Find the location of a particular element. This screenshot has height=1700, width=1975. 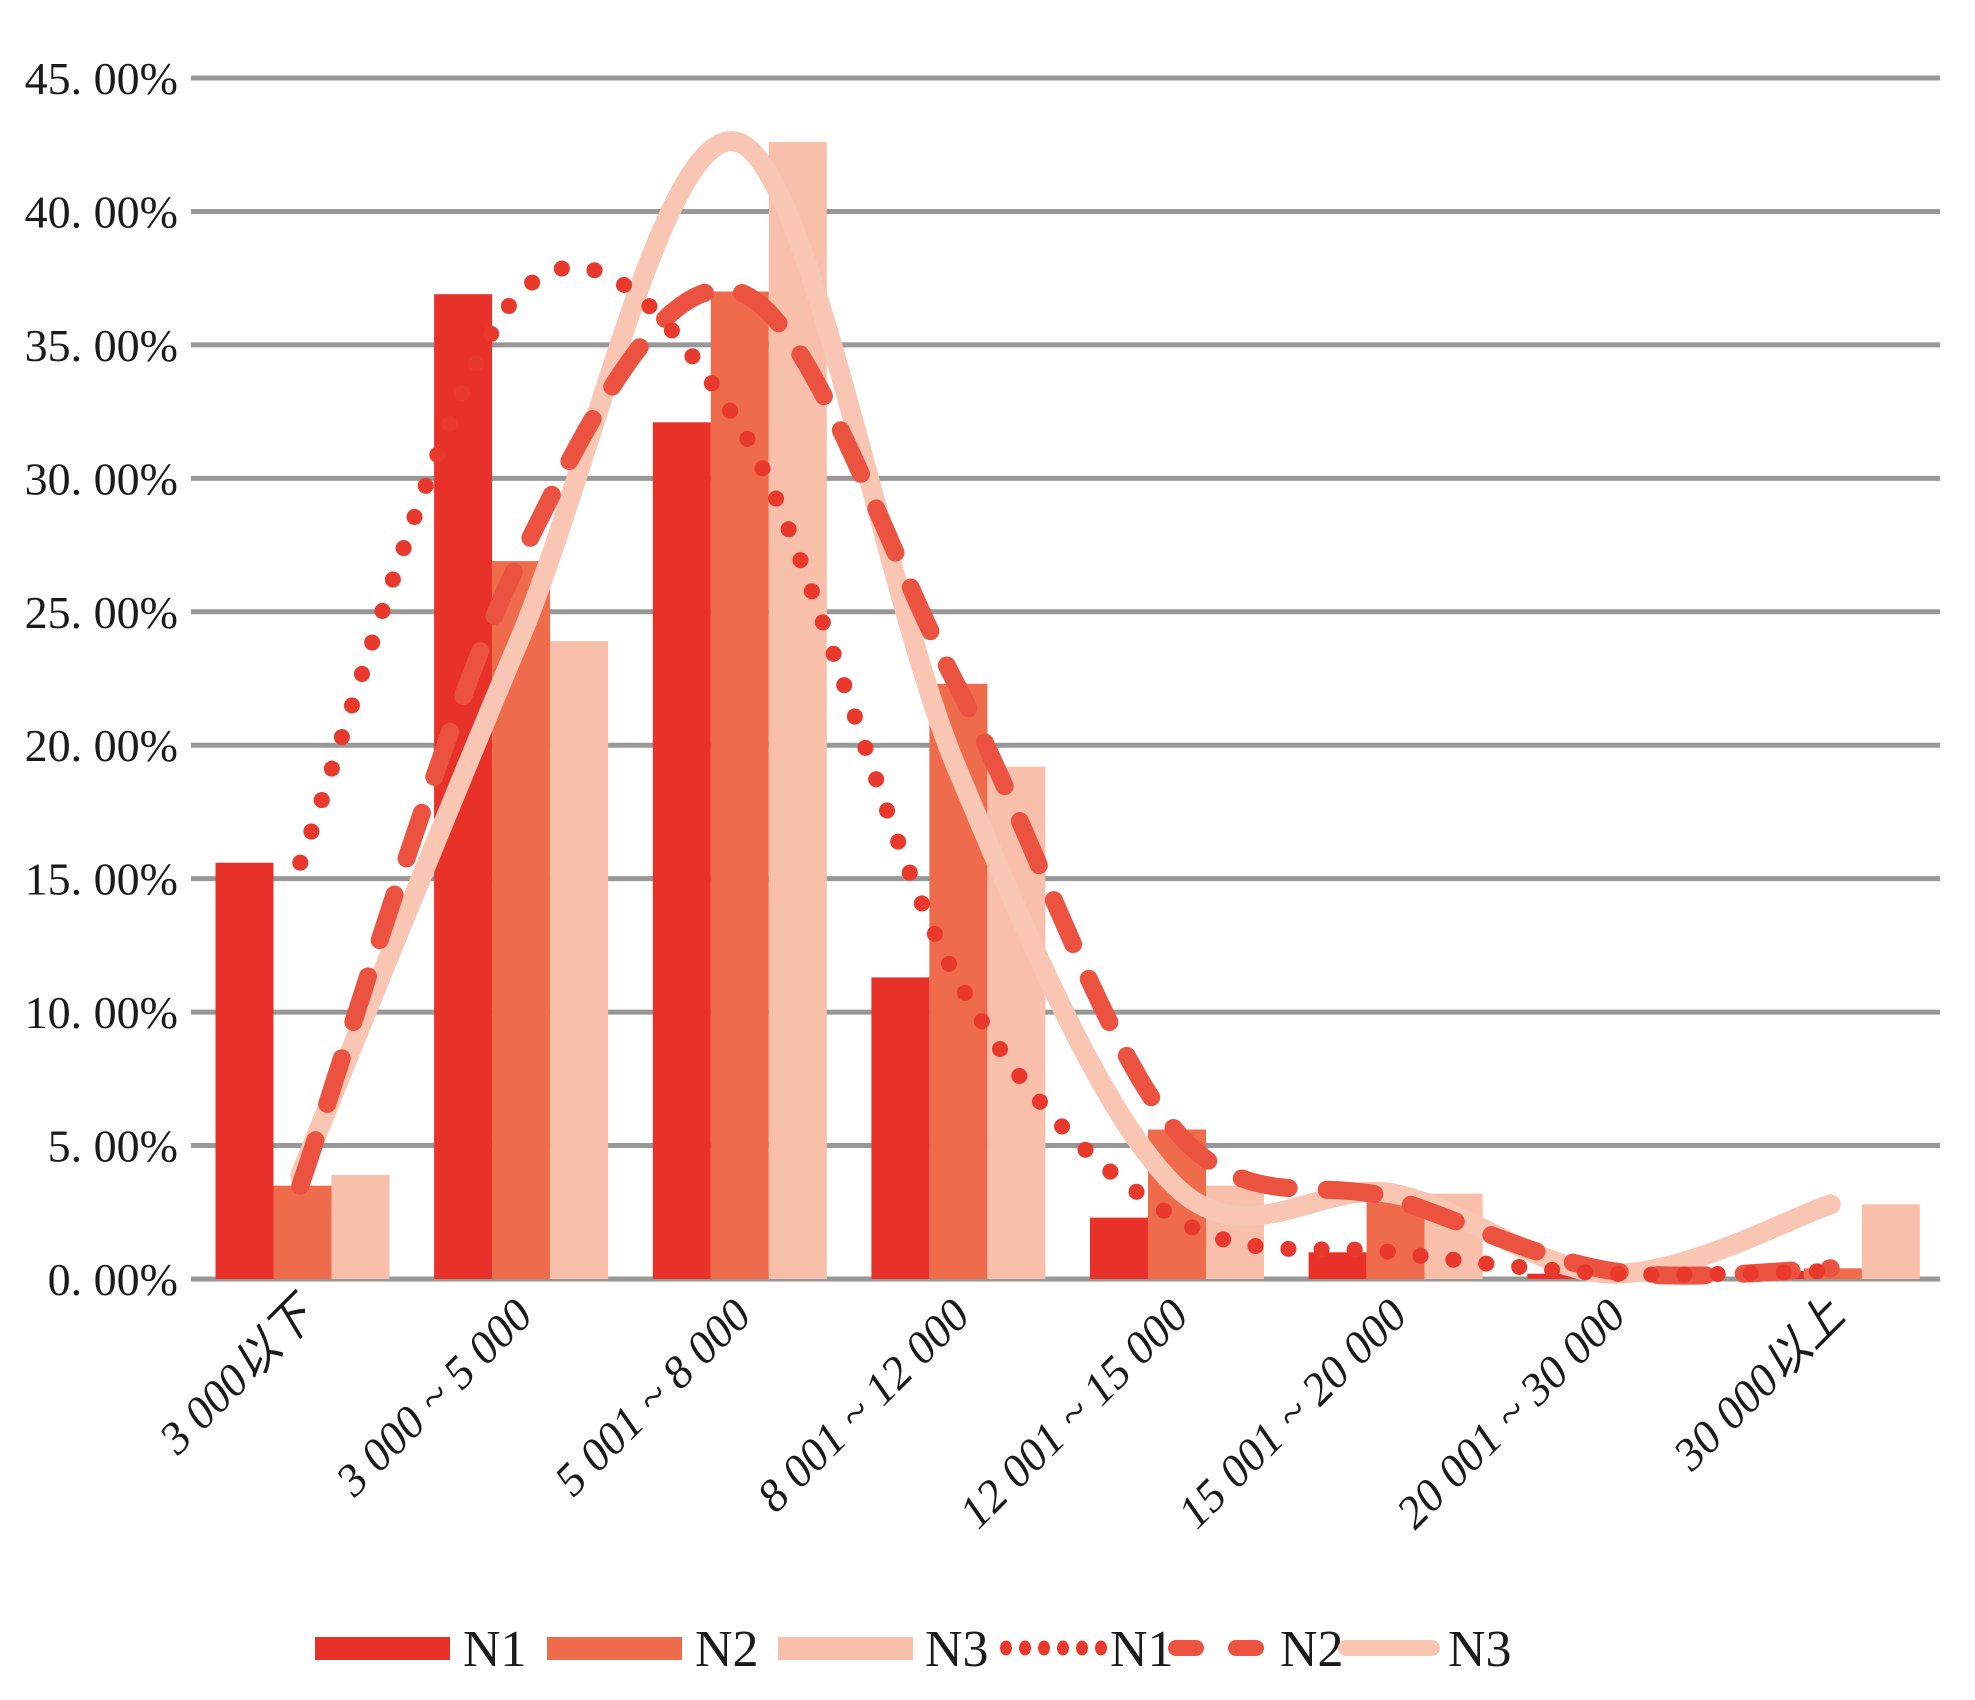

y-axis-label: 10. 00% is located at coordinates (101, 1012).